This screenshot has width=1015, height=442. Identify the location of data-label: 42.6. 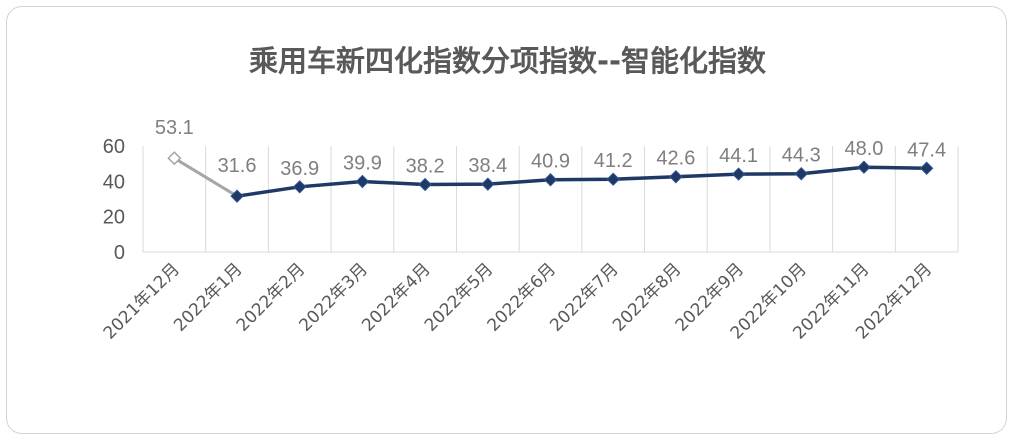
(675, 159).